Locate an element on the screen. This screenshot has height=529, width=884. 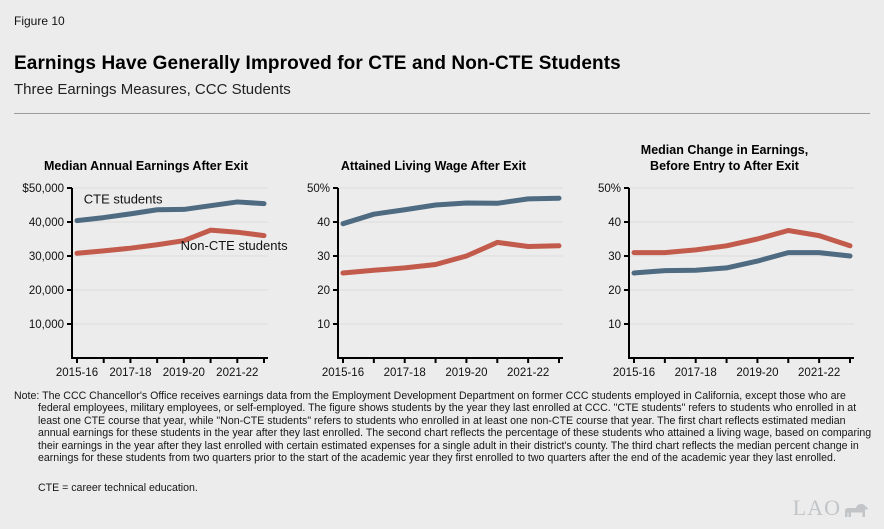
svg-text: $50,000 is located at coordinates (43, 189).